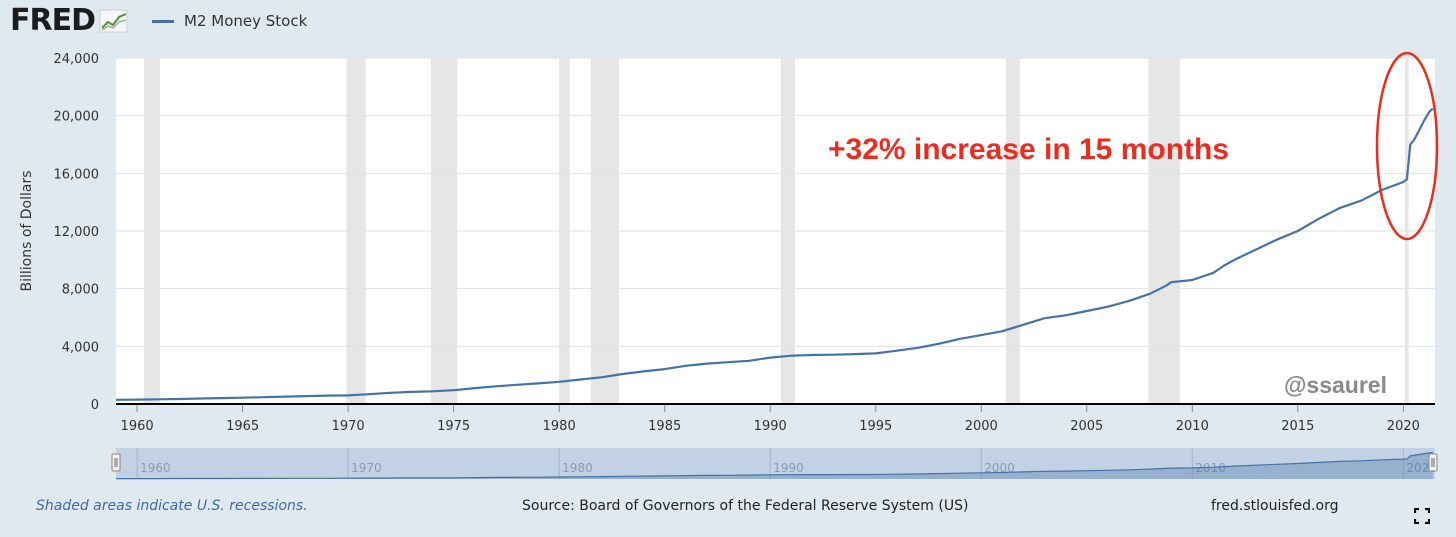  What do you see at coordinates (95, 405) in the screenshot?
I see `y-tick-label: 0` at bounding box center [95, 405].